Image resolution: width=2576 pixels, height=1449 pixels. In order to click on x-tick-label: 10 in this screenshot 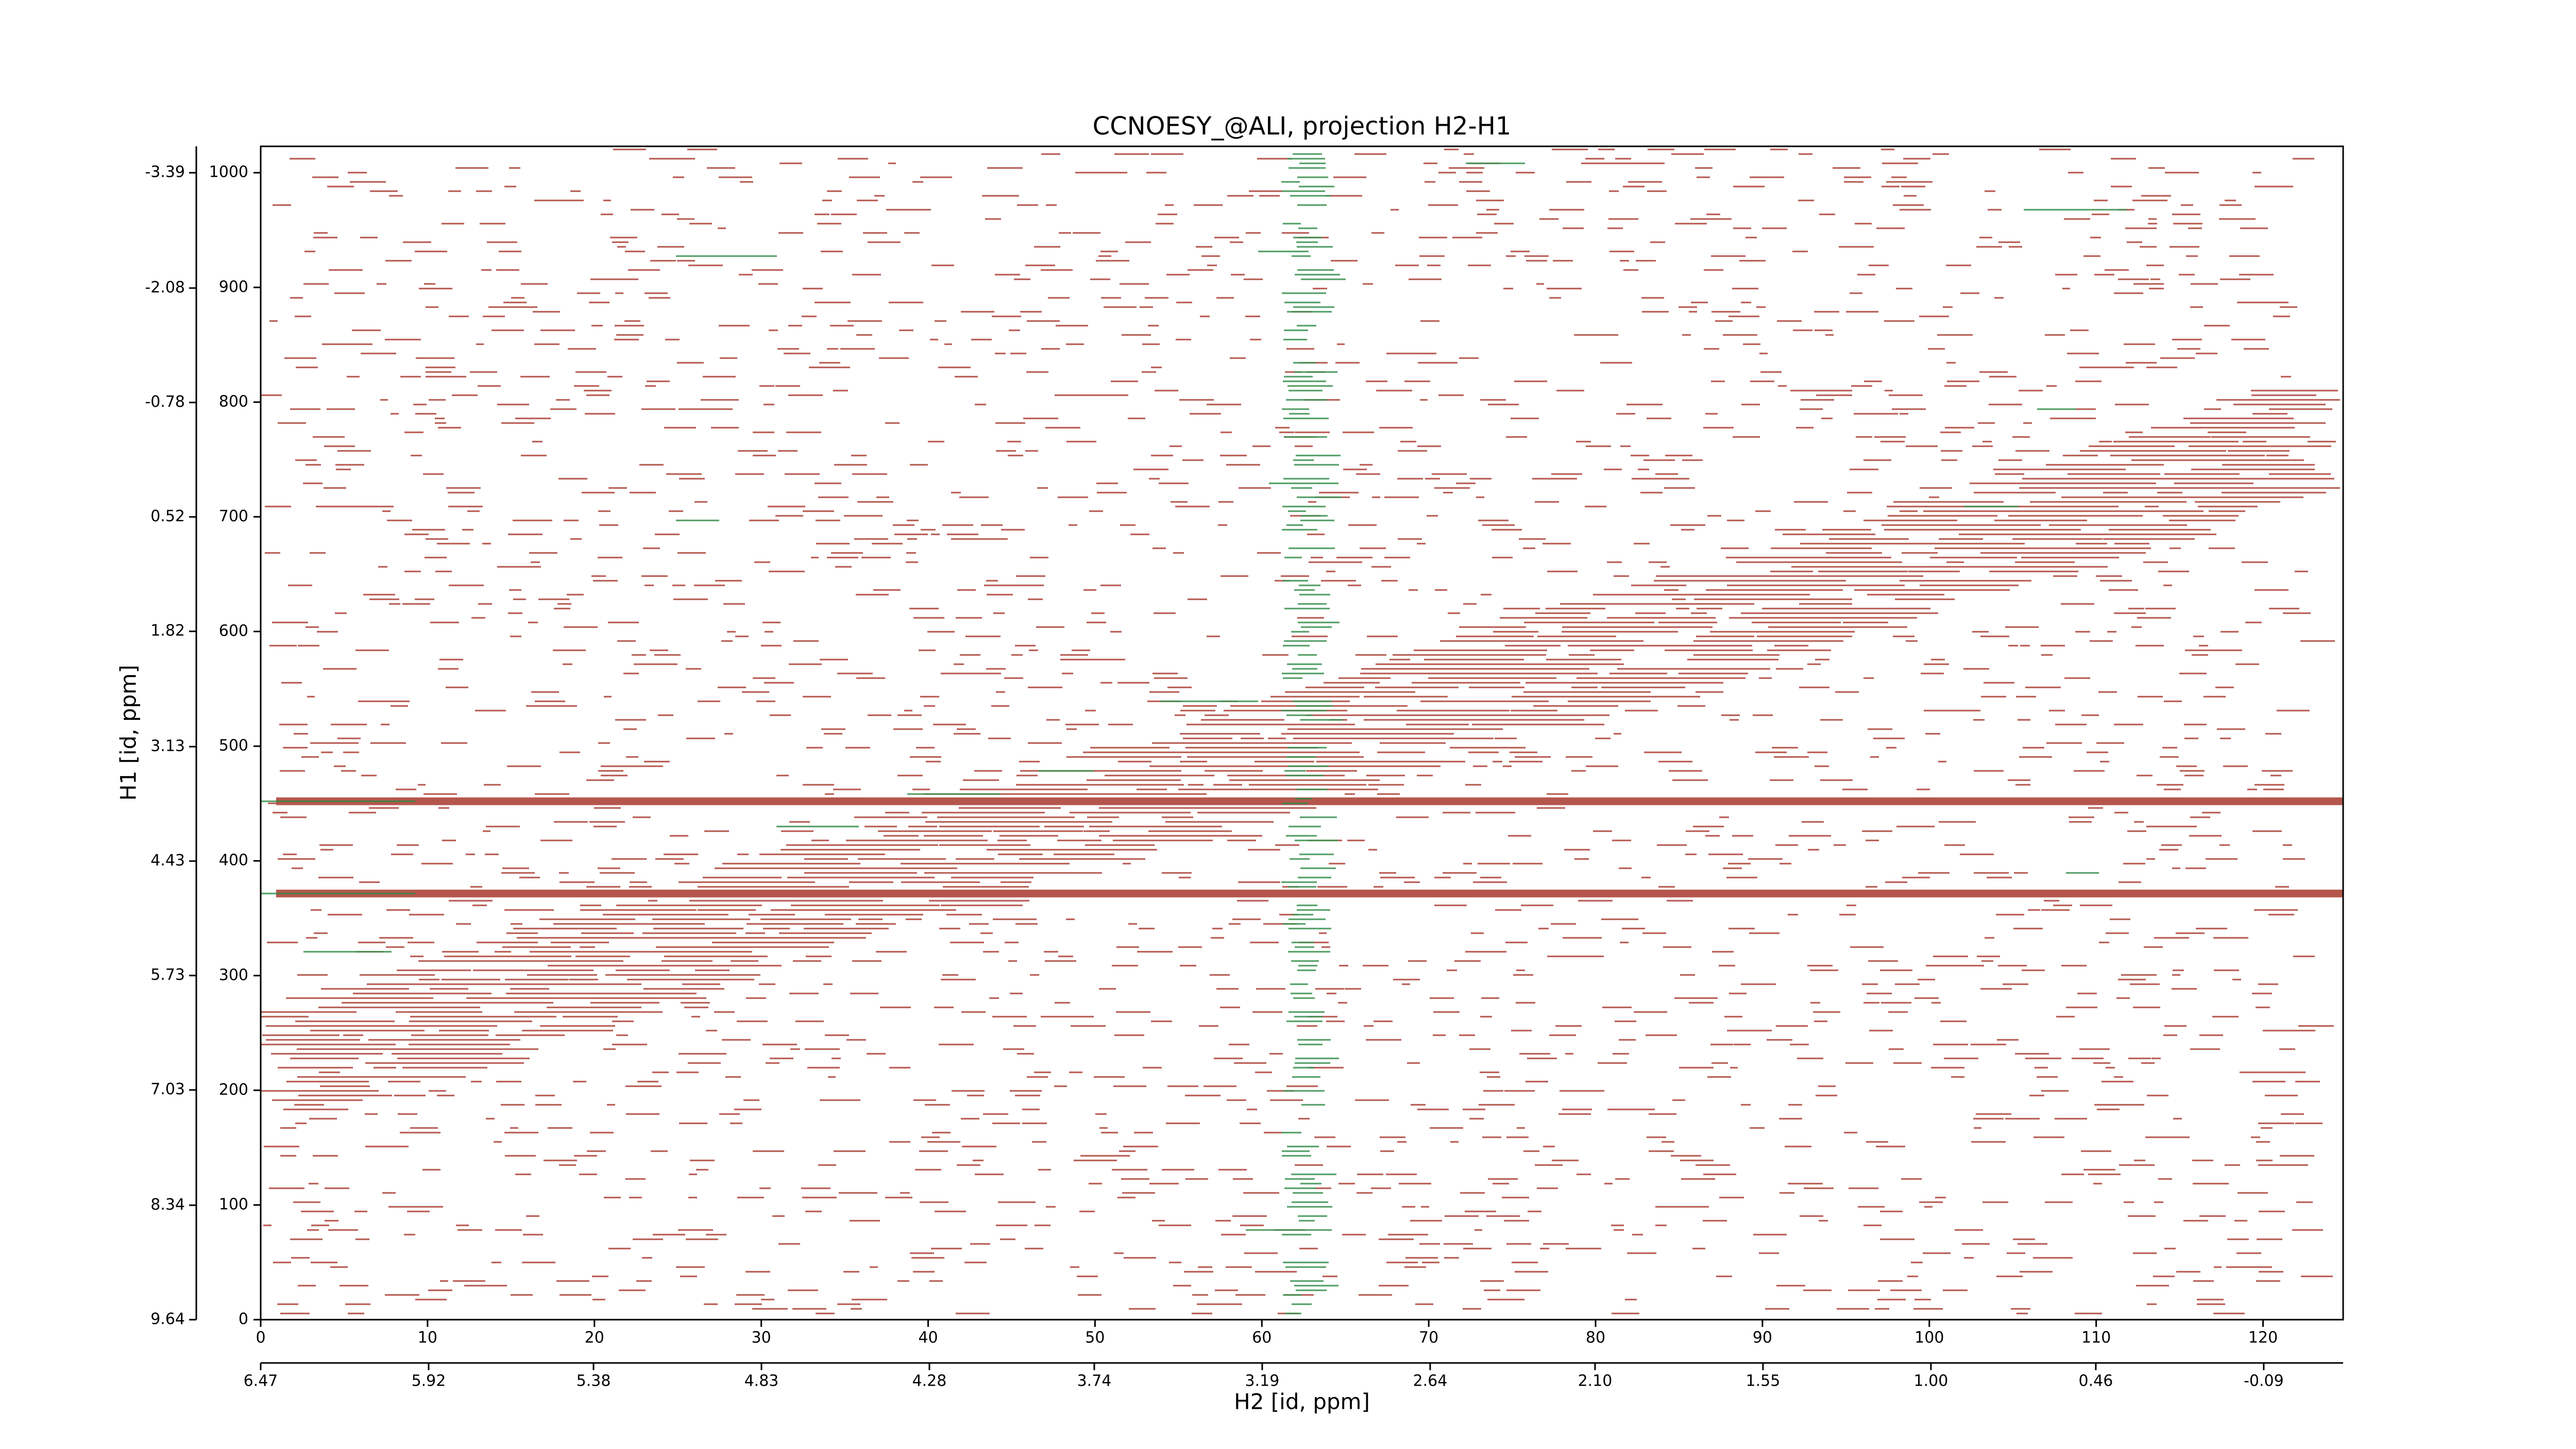, I will do `click(427, 1338)`.